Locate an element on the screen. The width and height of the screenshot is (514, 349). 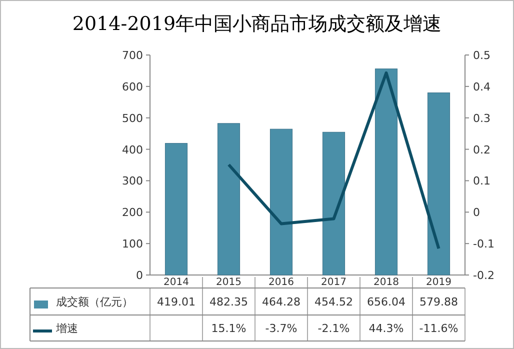
data-label: 419.01 is located at coordinates (176, 302).